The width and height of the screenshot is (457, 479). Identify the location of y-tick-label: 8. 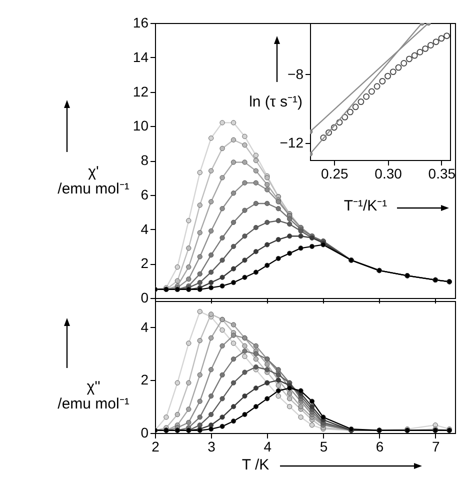
(144, 160).